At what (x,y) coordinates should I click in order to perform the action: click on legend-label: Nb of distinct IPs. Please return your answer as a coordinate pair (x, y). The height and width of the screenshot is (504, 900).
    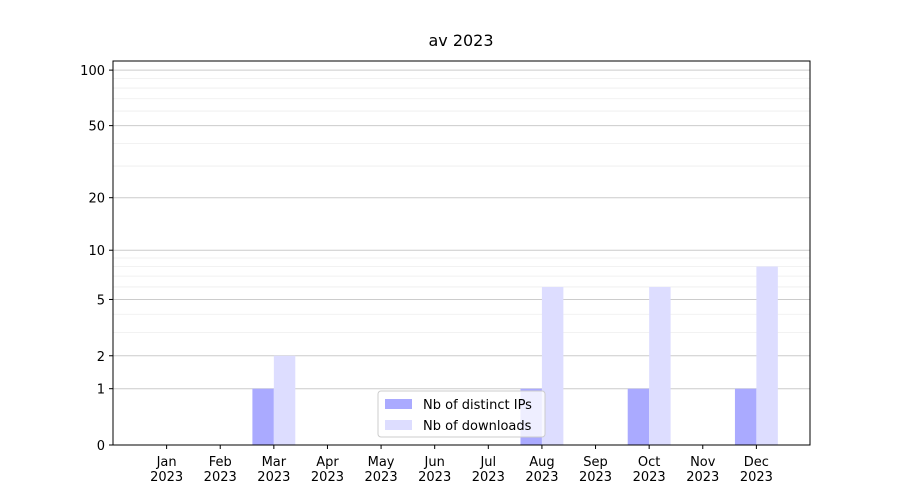
    Looking at the image, I should click on (477, 405).